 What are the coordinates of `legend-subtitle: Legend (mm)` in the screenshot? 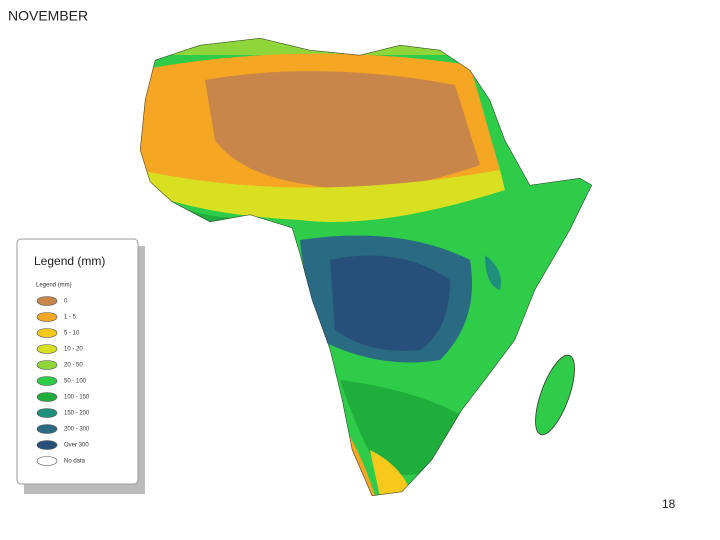 It's located at (54, 286).